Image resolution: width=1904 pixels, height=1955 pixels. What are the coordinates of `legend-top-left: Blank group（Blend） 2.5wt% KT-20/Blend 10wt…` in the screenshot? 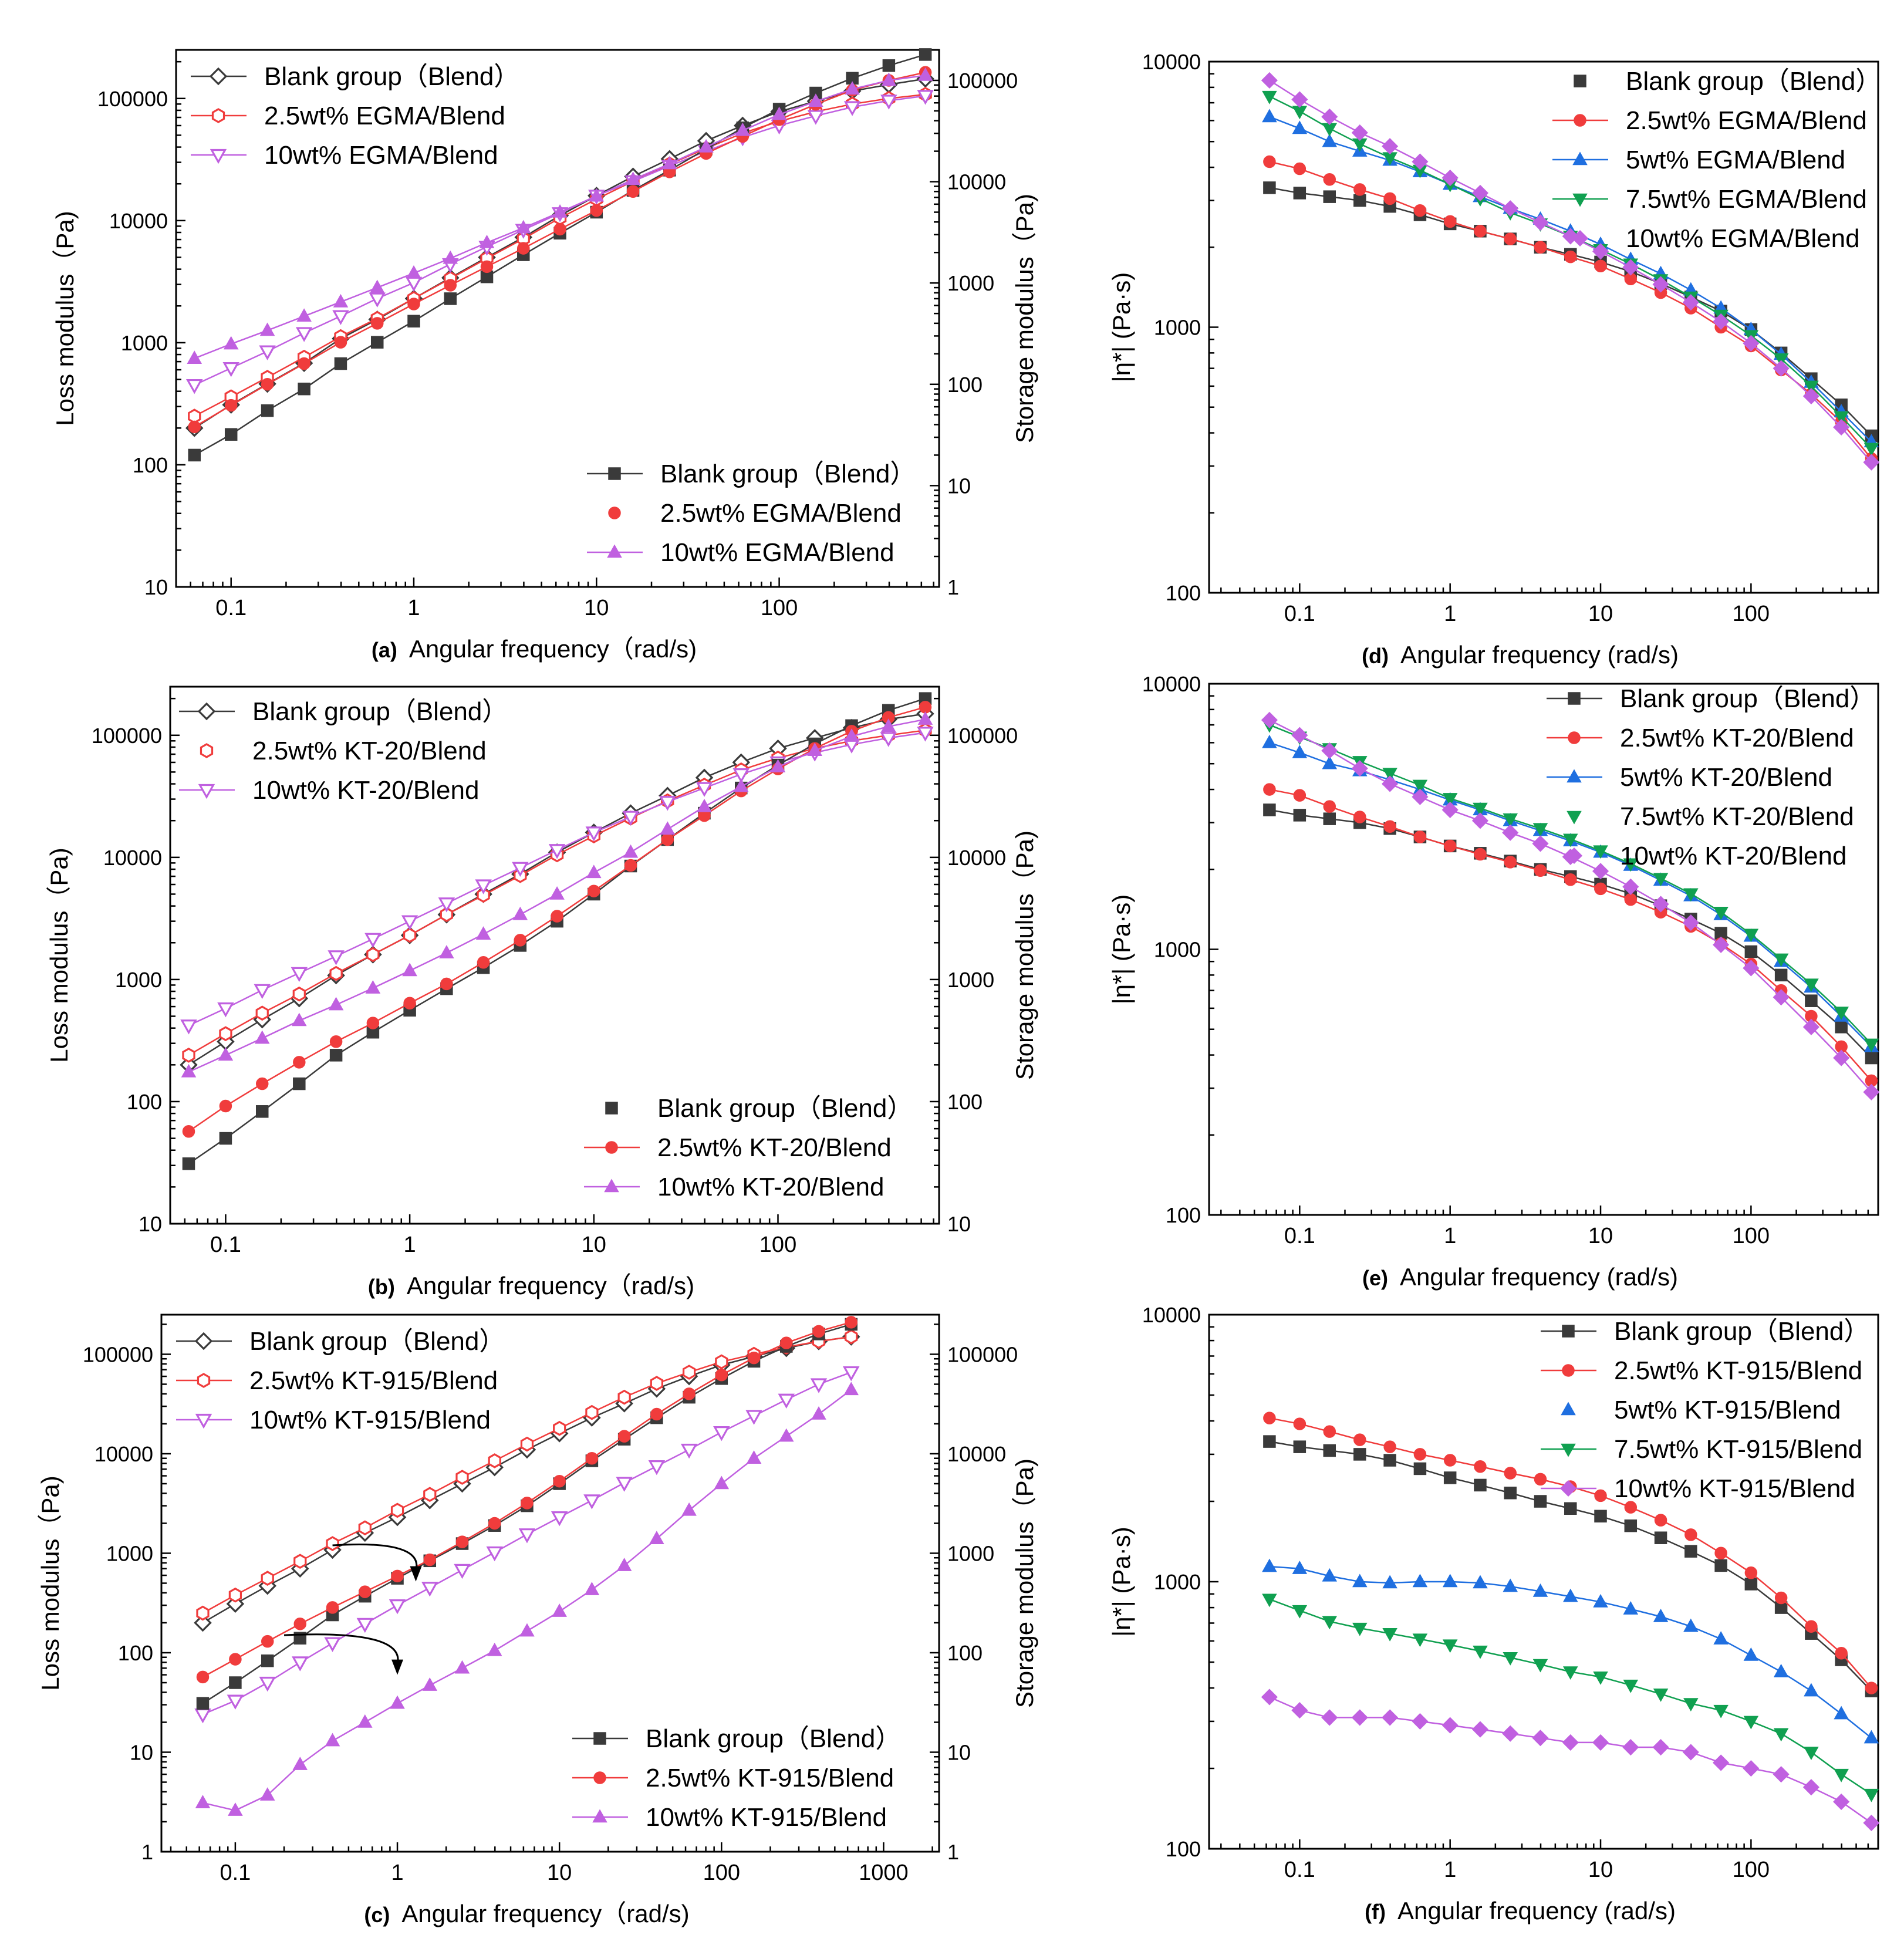 It's located at (343, 751).